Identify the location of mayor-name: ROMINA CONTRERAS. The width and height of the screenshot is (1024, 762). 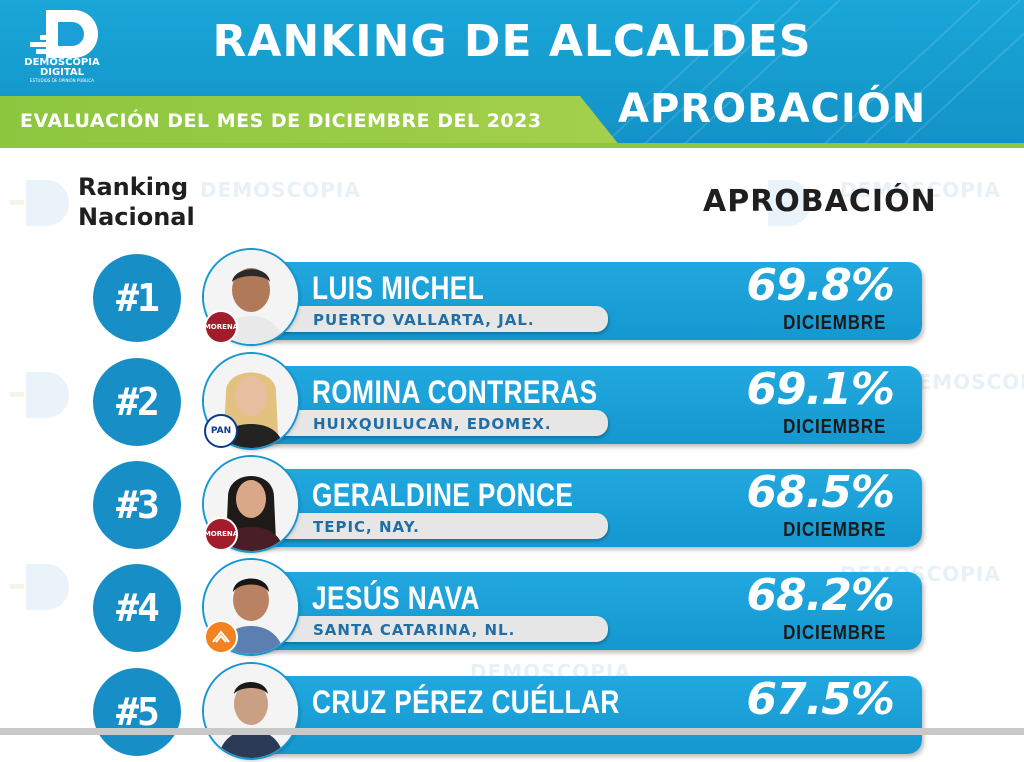
(455, 392).